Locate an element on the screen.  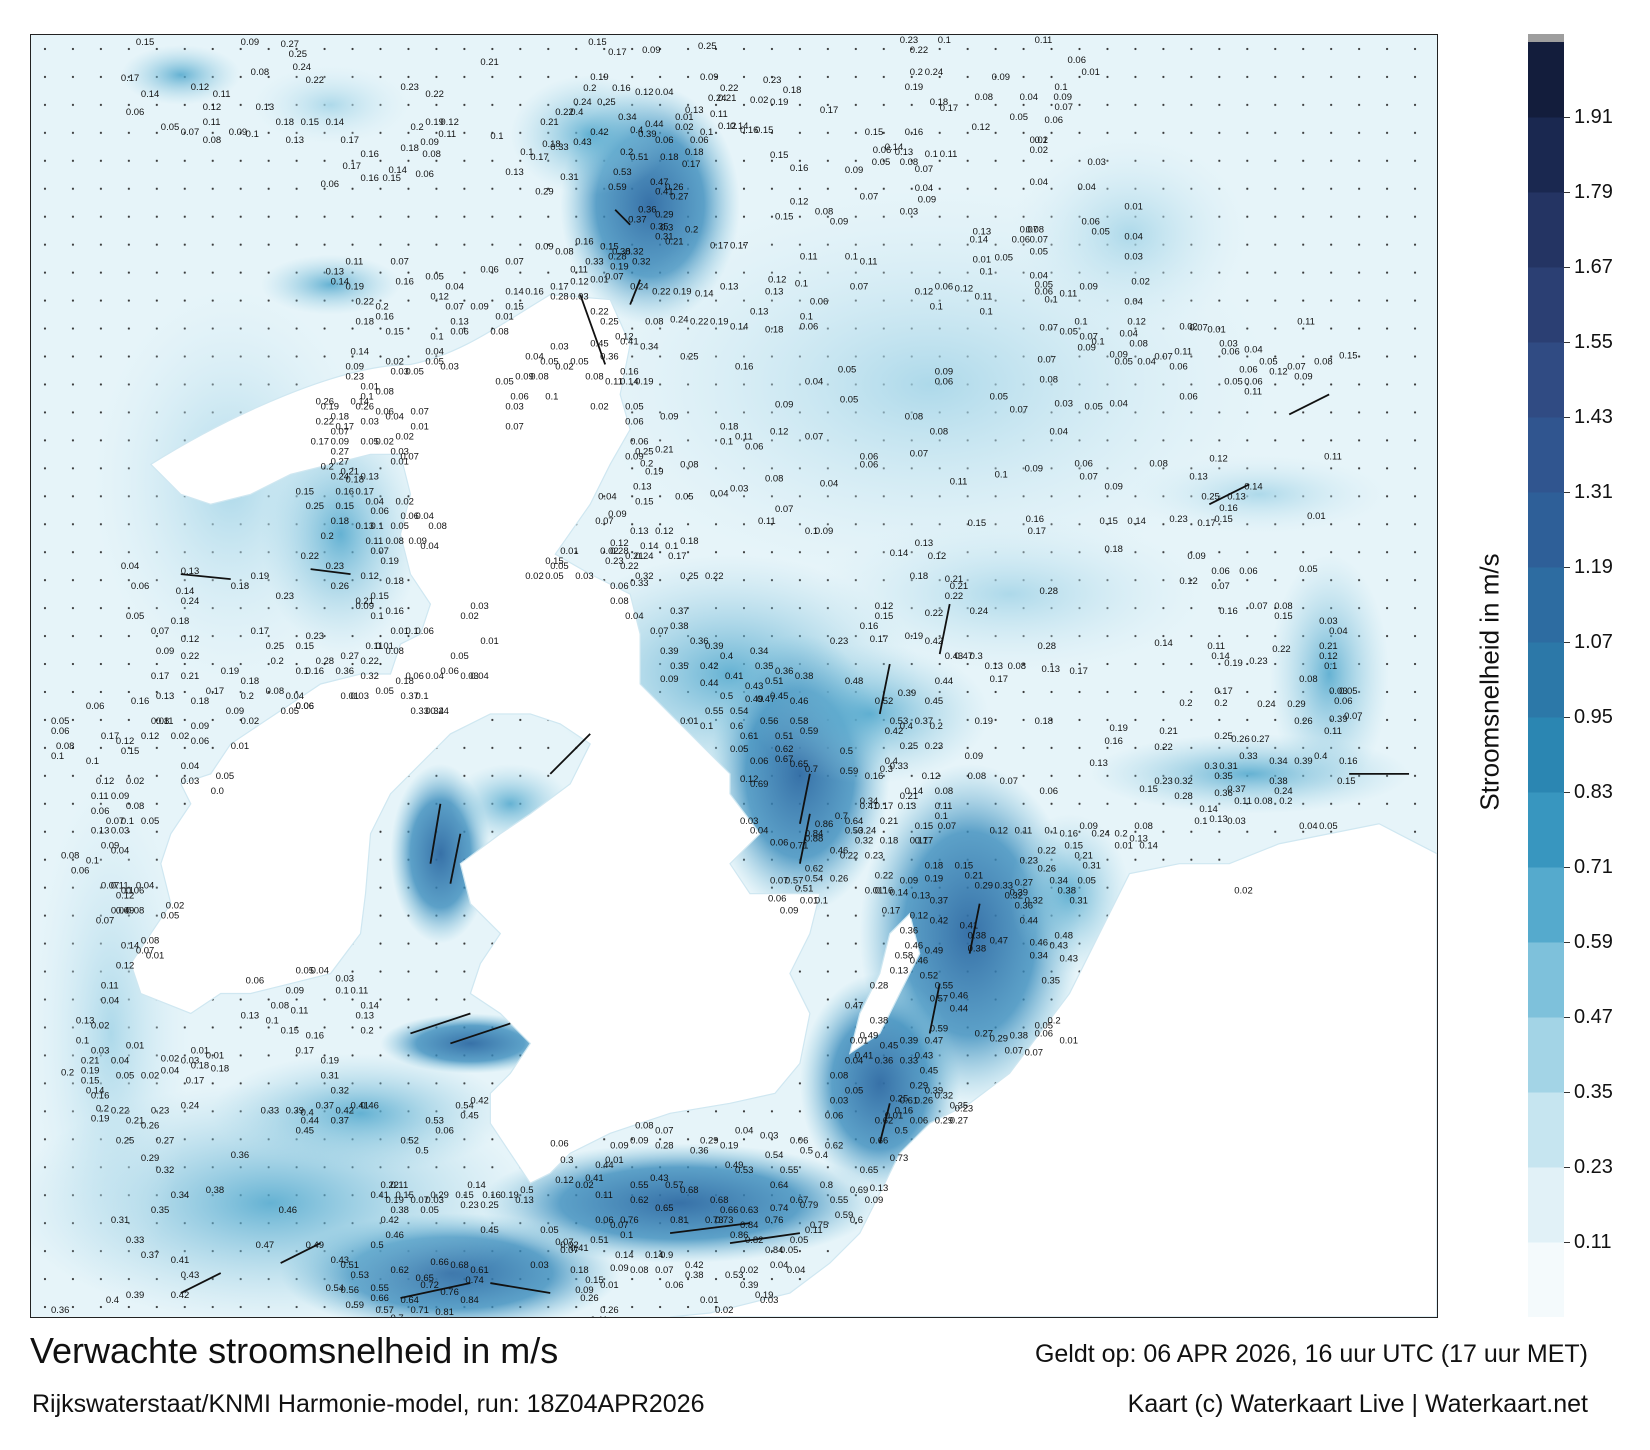
speed-label: 0.71 is located at coordinates (799, 846).